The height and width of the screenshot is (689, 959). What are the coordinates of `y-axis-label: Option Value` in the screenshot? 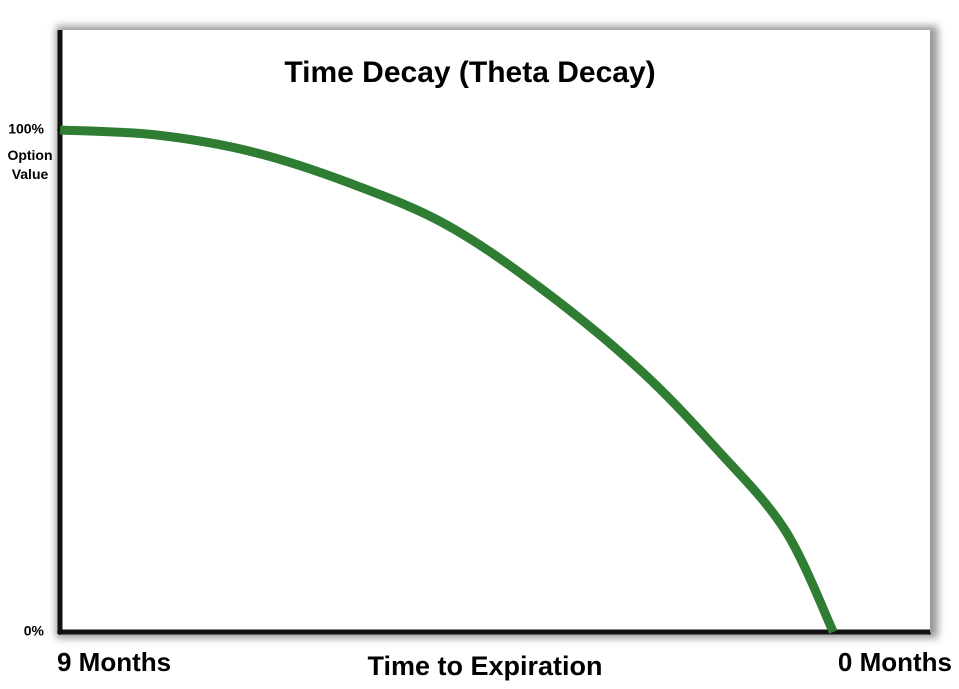 It's located at (30, 164).